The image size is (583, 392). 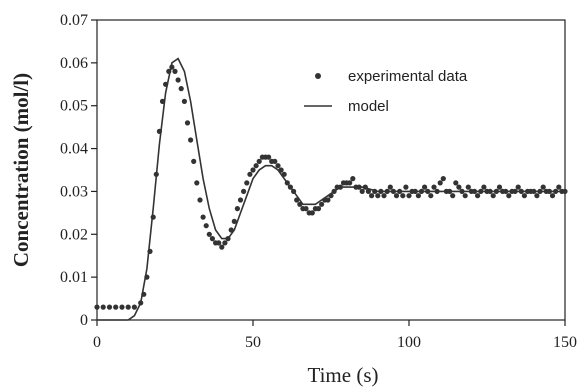 I want to click on x-tick-label: 150, so click(x=565, y=342).